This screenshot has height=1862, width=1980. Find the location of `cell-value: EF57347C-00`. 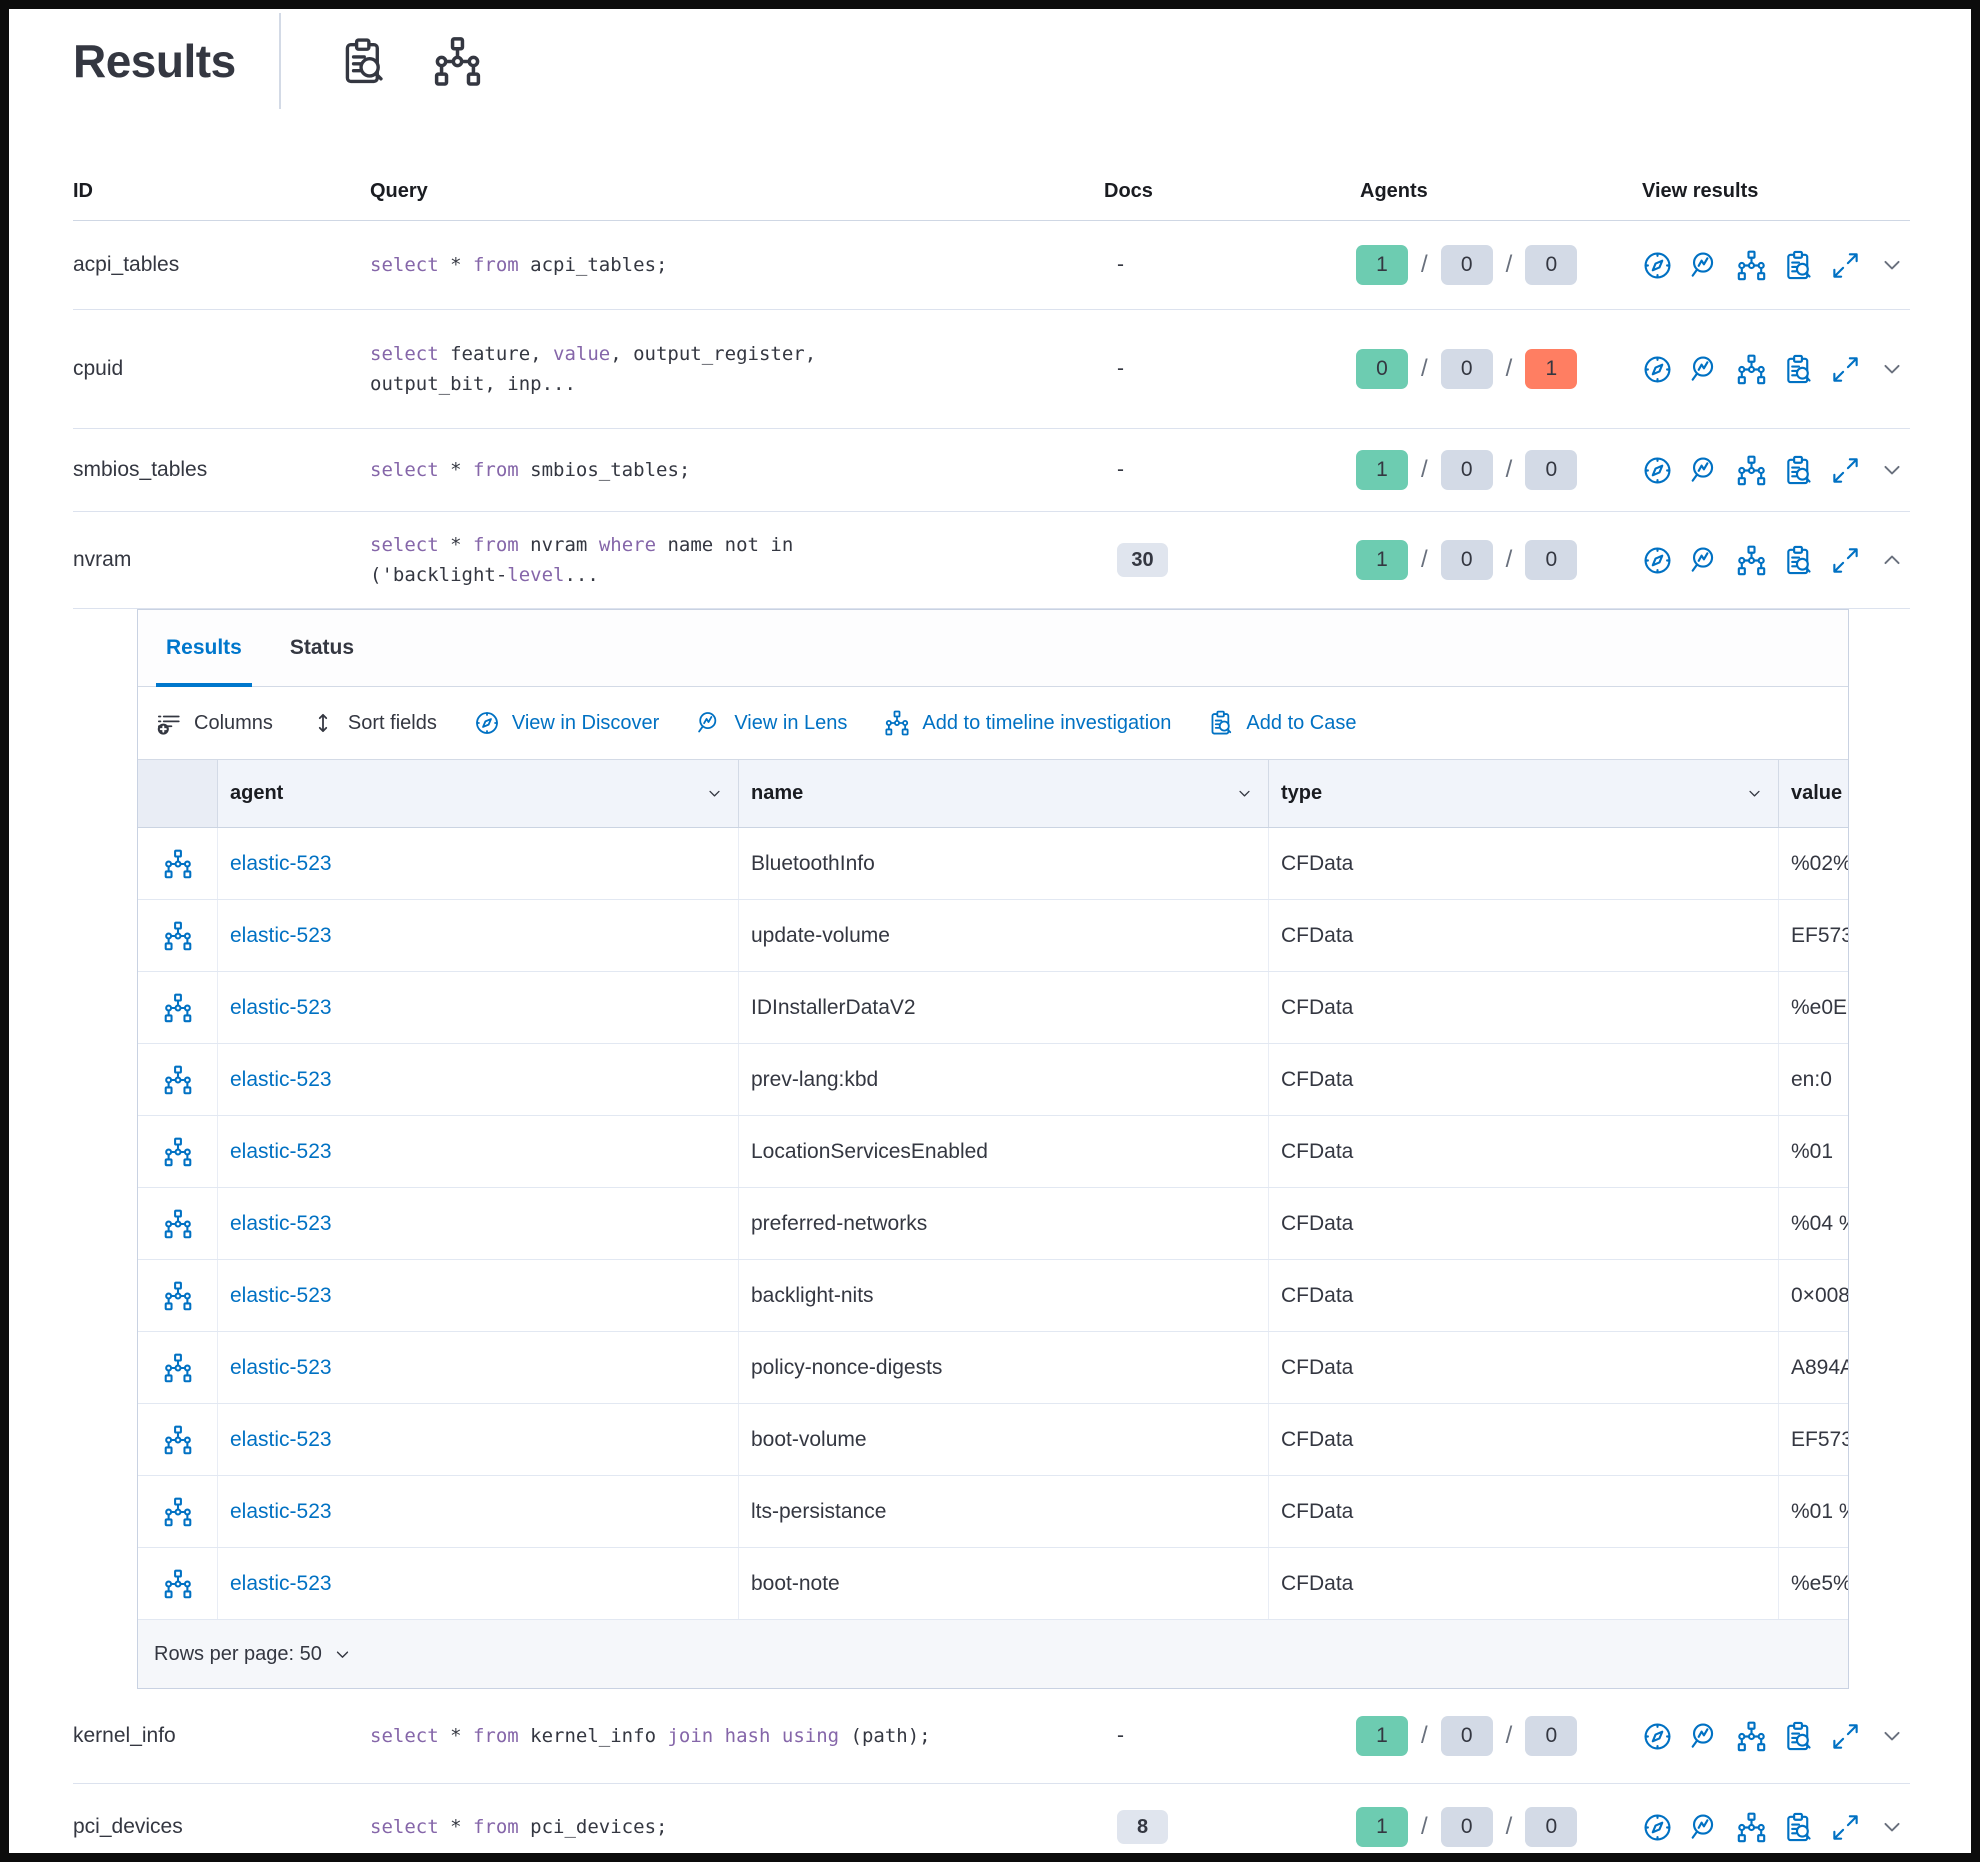

cell-value: EF57347C-00 is located at coordinates (1819, 1439).